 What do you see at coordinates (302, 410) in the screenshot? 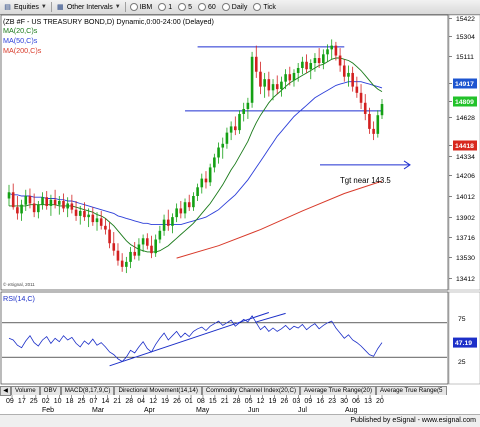
I see `x-axis-month-label: Jul` at bounding box center [302, 410].